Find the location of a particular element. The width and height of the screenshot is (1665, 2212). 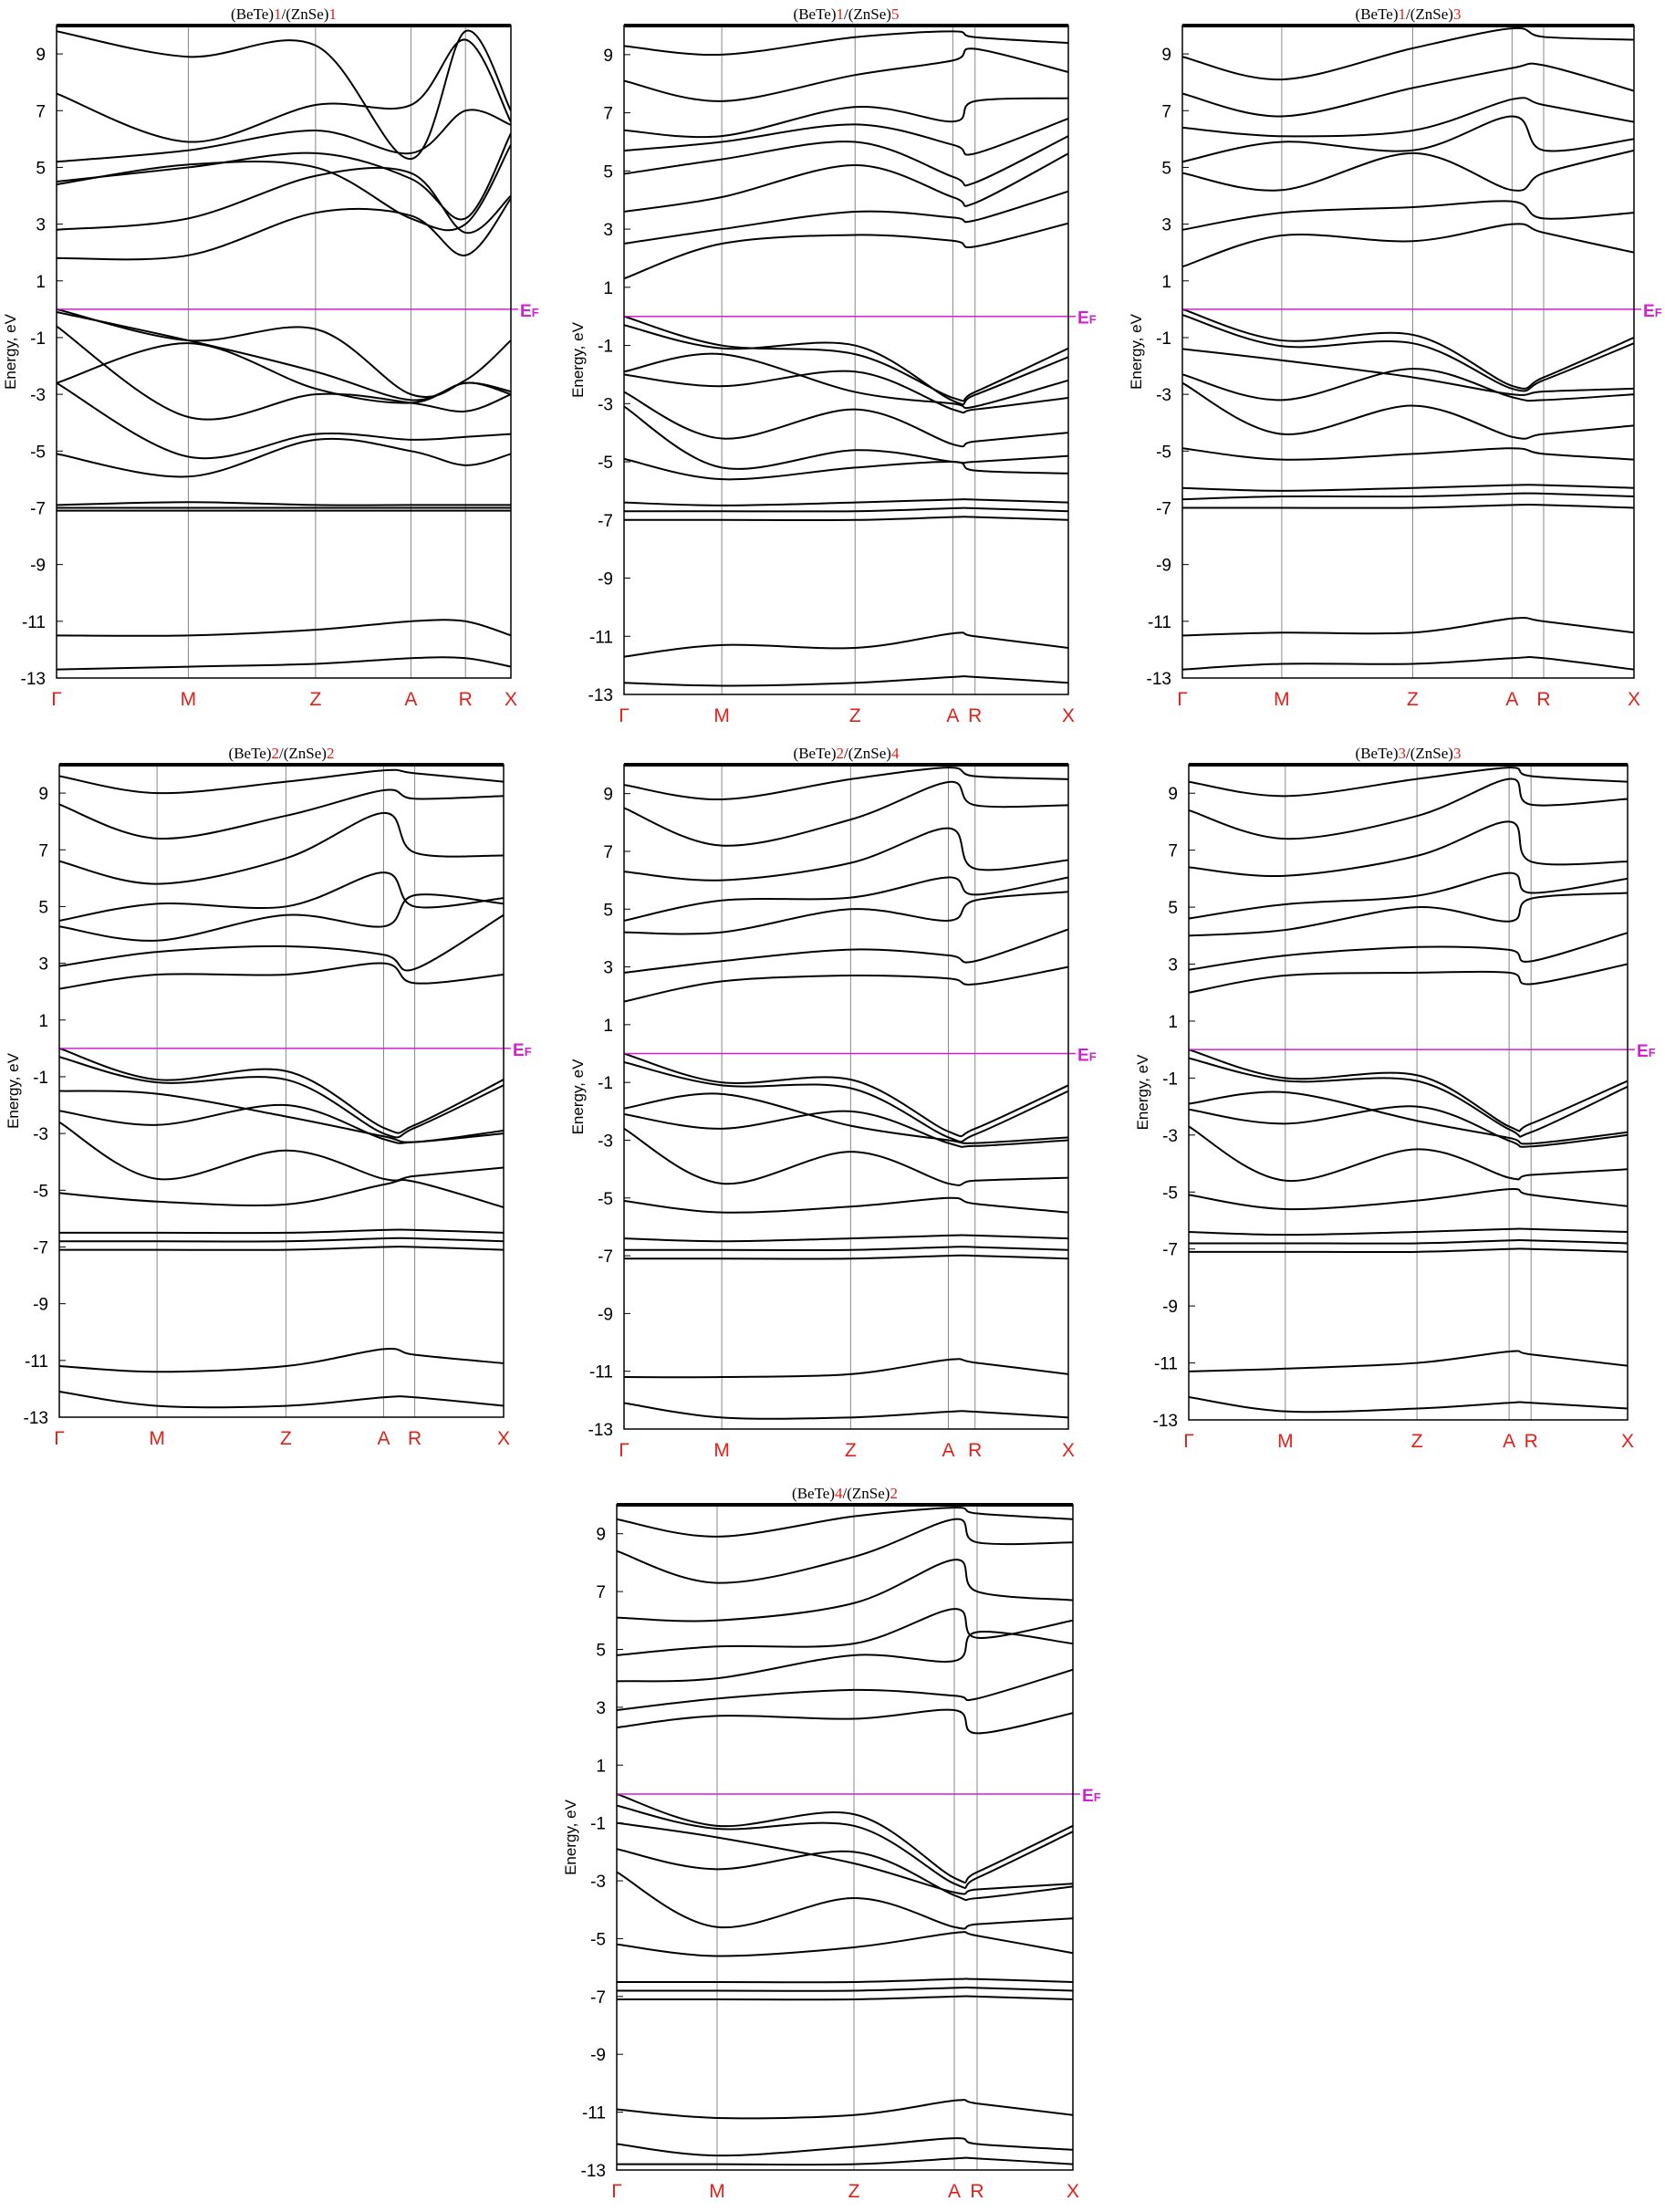

fermi-level-label: EF is located at coordinates (1647, 1051).